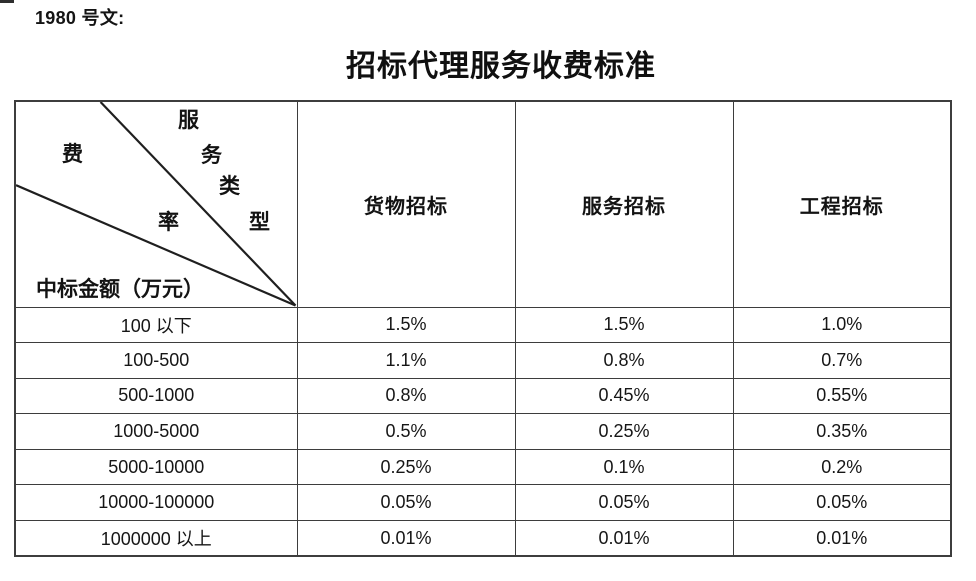 The image size is (976, 581). What do you see at coordinates (7, 1) in the screenshot?
I see `screen-edge-artifact` at bounding box center [7, 1].